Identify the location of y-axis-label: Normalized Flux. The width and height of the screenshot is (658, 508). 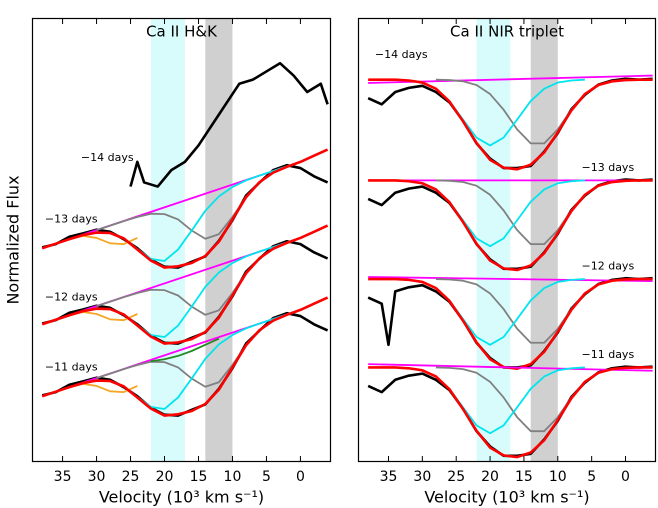
(13, 239).